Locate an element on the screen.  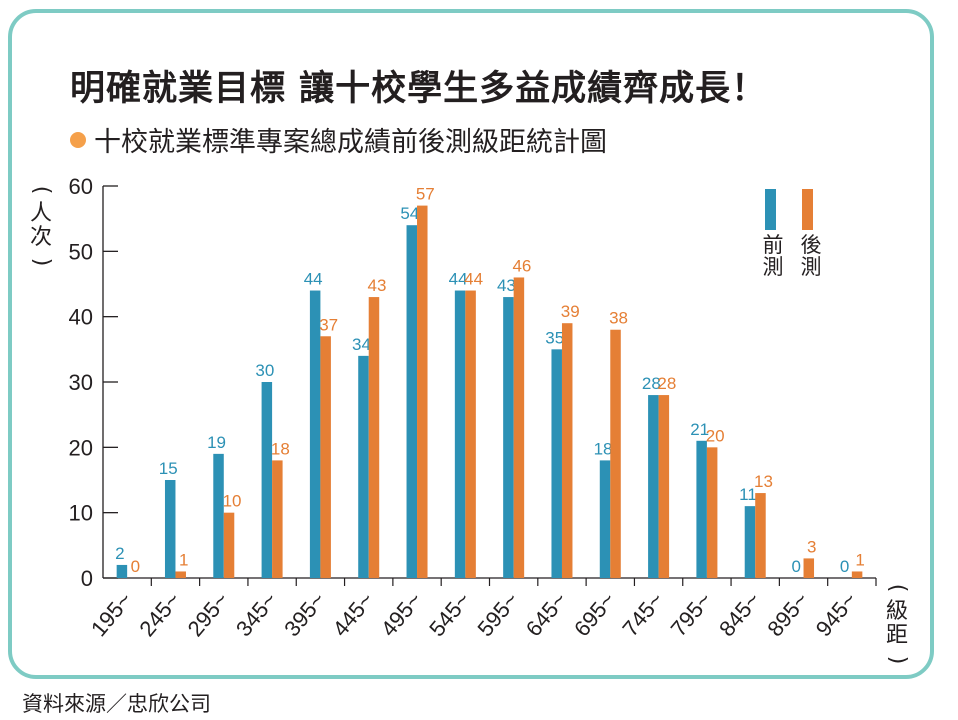
data-label-pre: 28 is located at coordinates (651, 383).